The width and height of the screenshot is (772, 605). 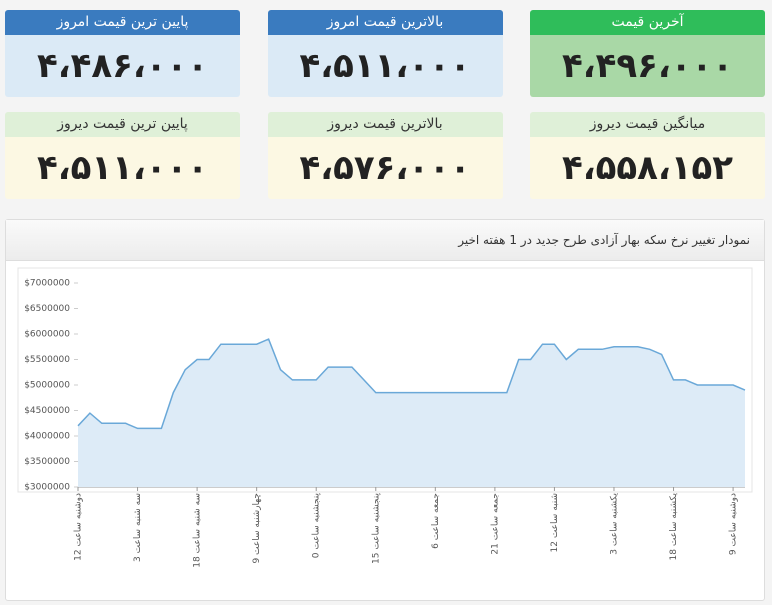 I want to click on x-tick-label: یکشنبه ساعت 3, so click(x=614, y=524).